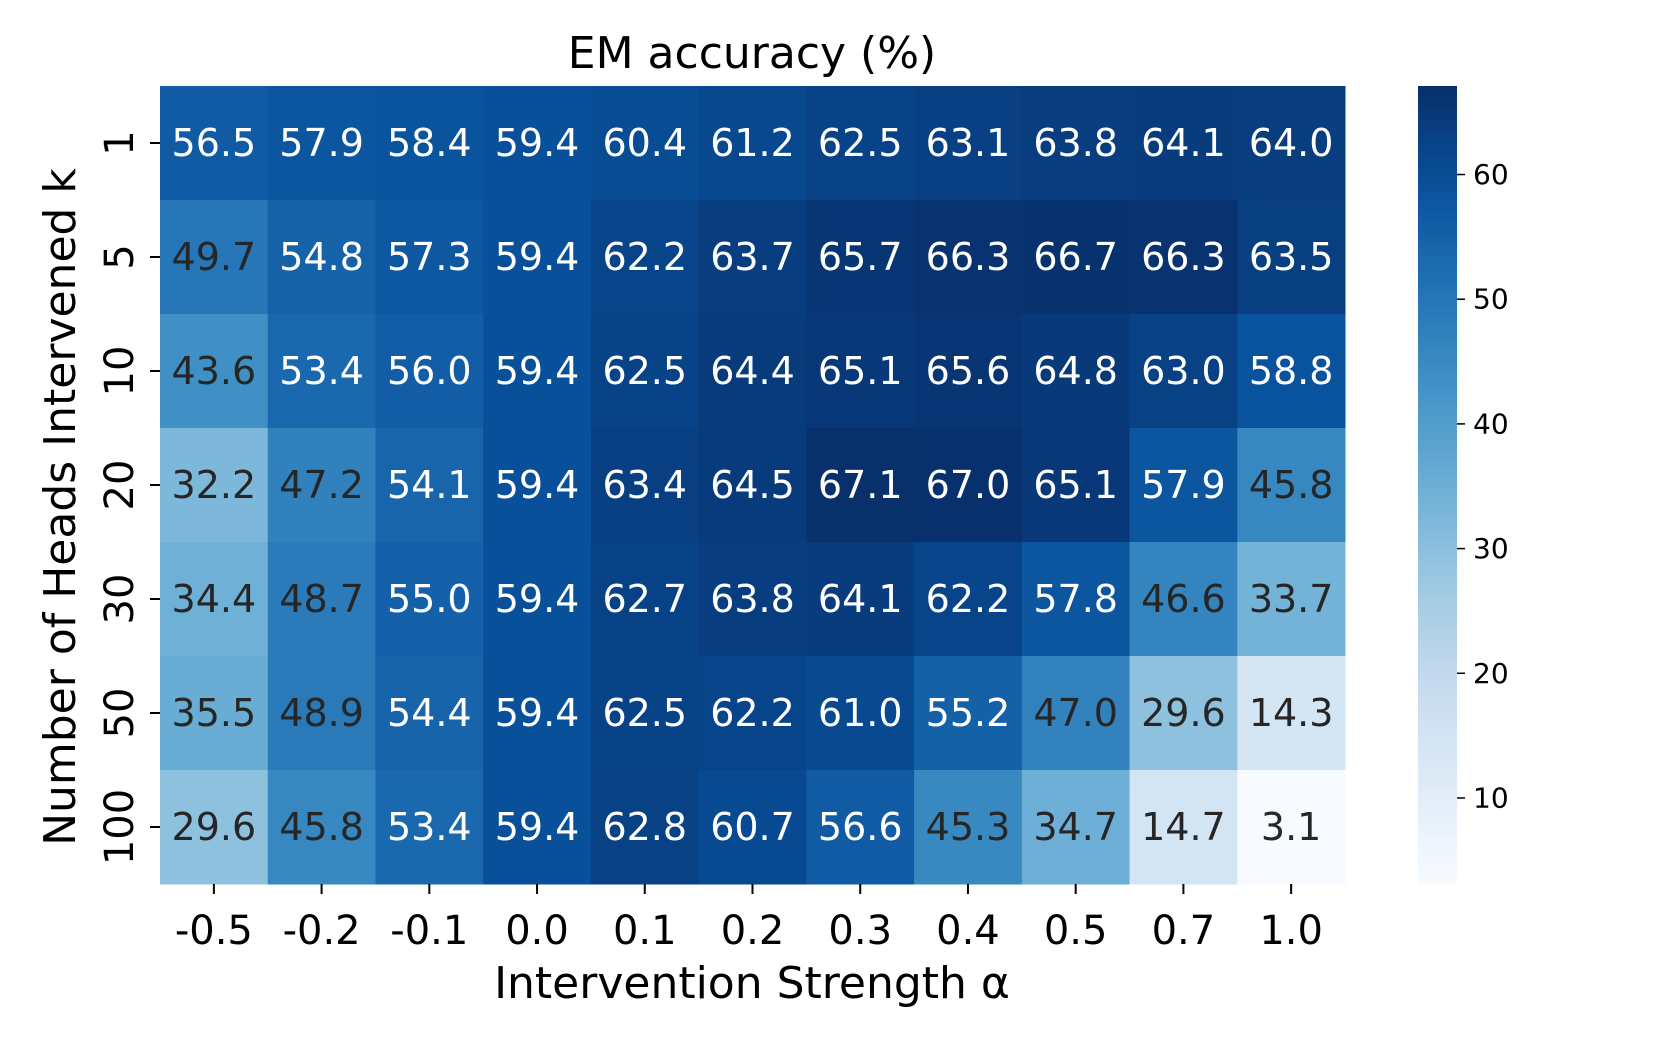 This screenshot has width=1661, height=1043. I want to click on cell-value-label: 63.1, so click(968, 143).